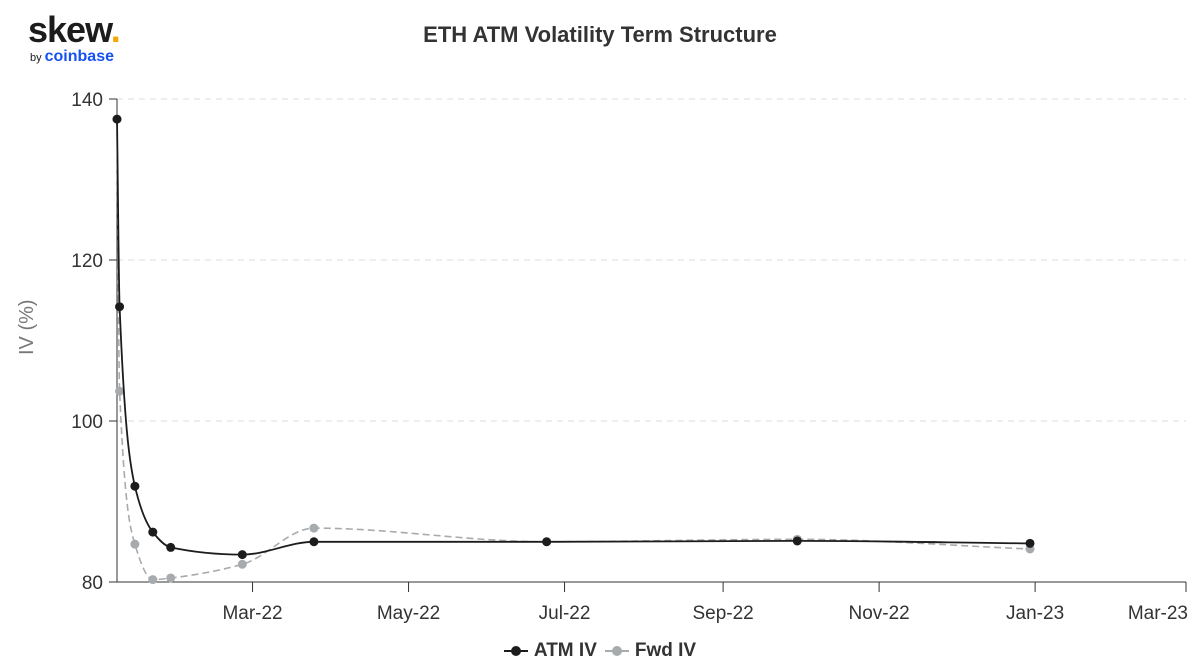  I want to click on legend-item: ATM IV, so click(550, 651).